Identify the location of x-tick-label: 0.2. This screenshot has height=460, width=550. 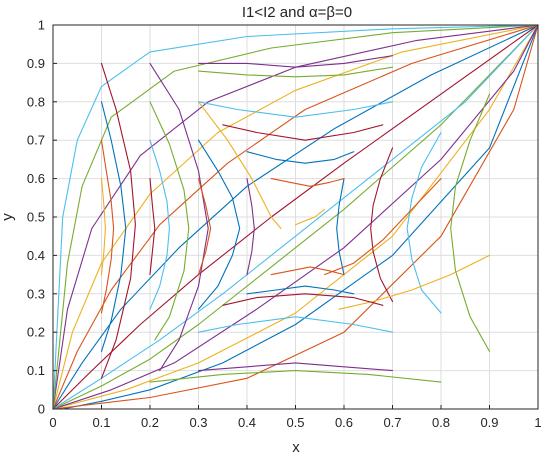
(150, 422).